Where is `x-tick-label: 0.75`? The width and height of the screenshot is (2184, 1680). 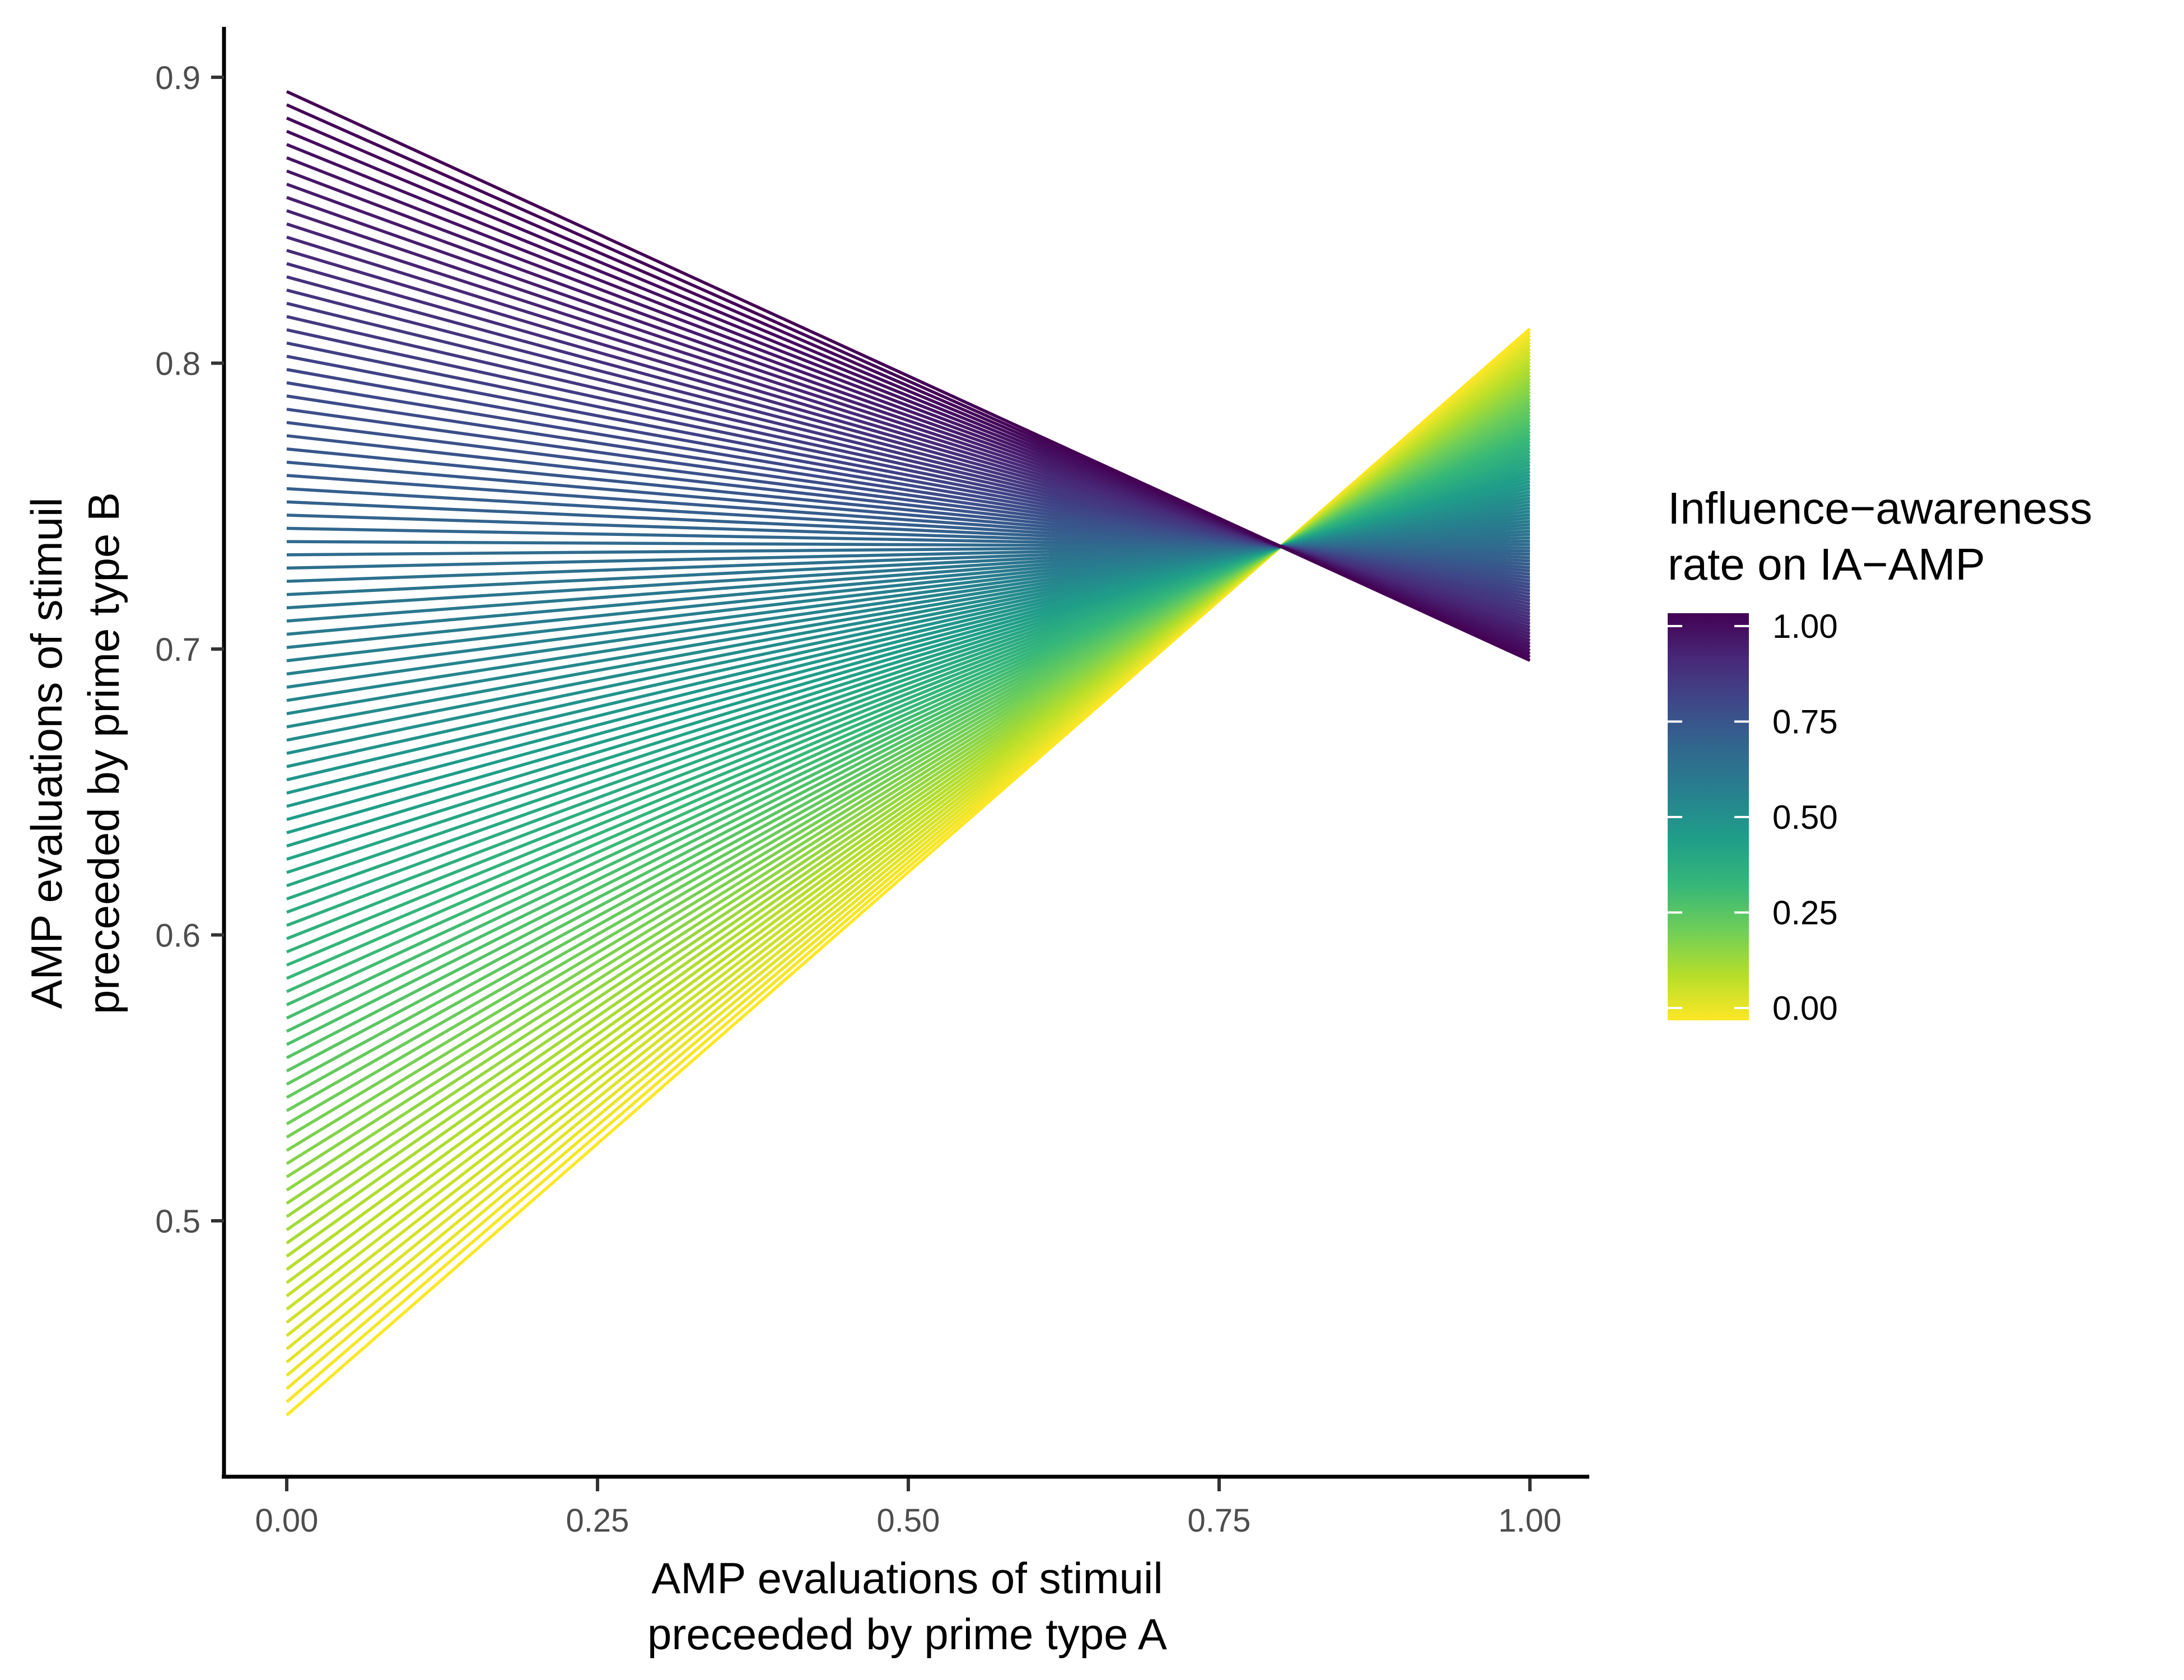
x-tick-label: 0.75 is located at coordinates (1220, 1521).